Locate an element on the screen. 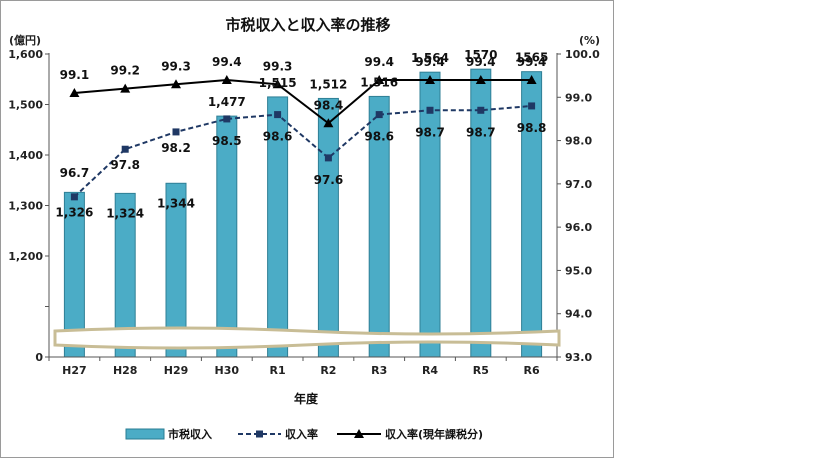  revenue-value-label: 1,324 is located at coordinates (125, 213).